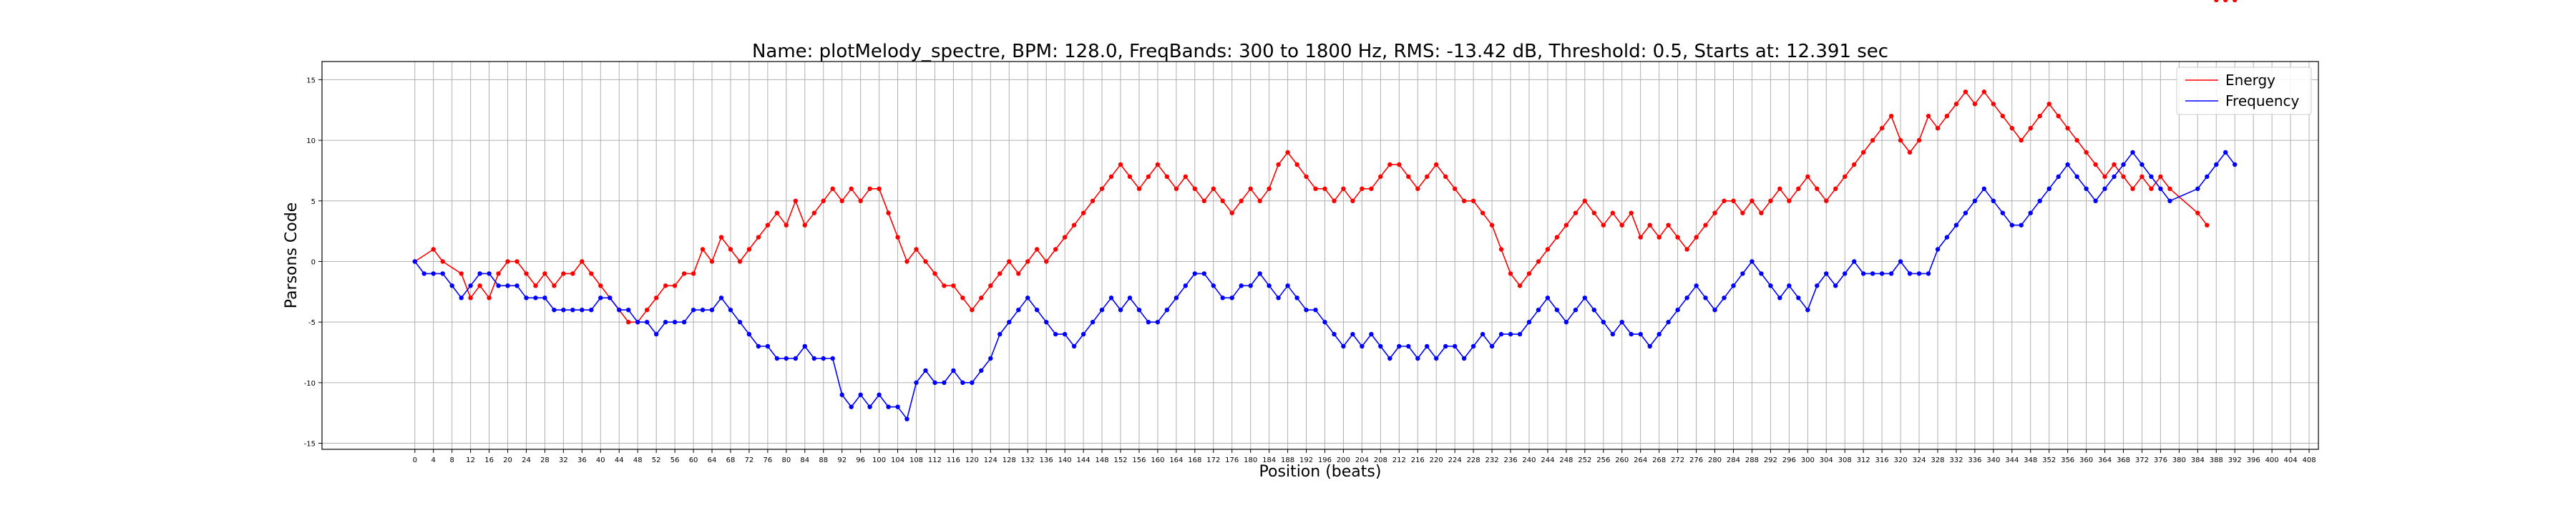 Image resolution: width=2576 pixels, height=518 pixels. I want to click on x-tick-label: 40, so click(600, 460).